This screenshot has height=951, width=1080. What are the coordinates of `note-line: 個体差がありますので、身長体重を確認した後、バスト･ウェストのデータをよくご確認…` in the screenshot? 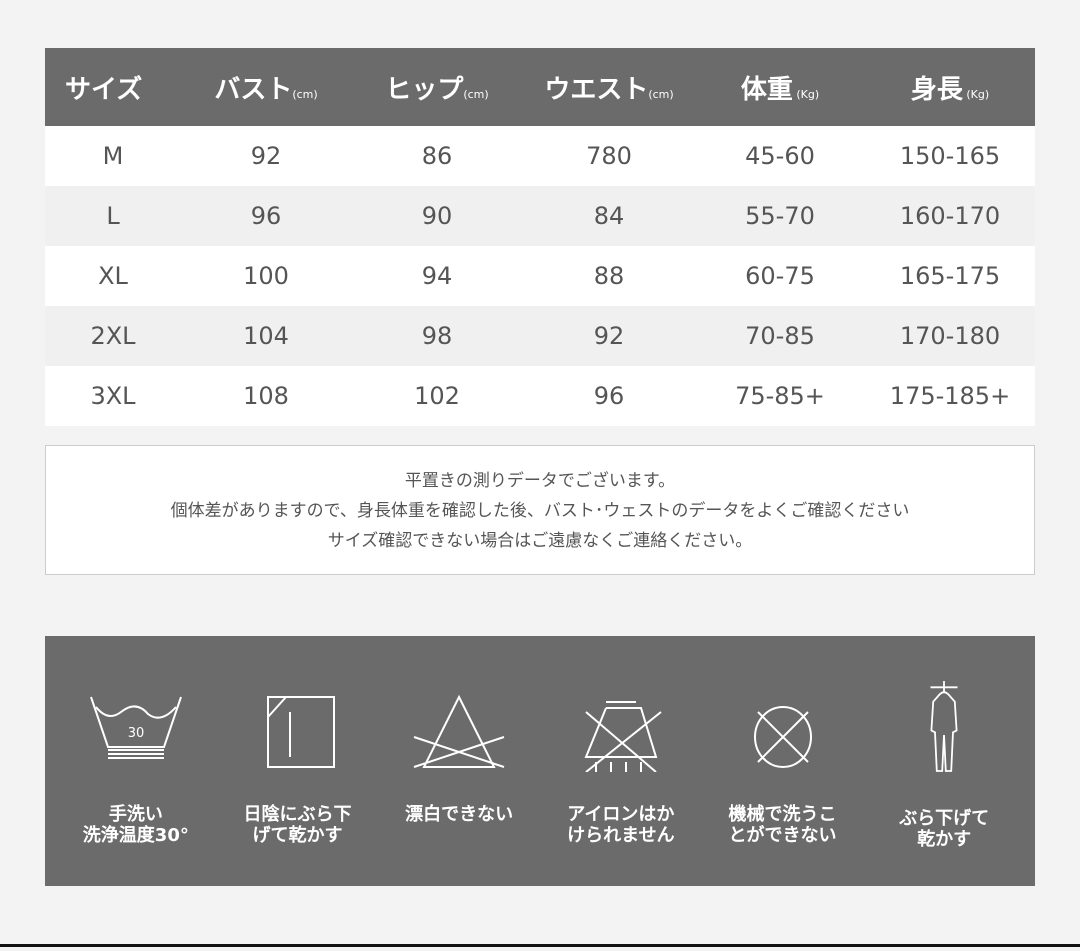 It's located at (540, 511).